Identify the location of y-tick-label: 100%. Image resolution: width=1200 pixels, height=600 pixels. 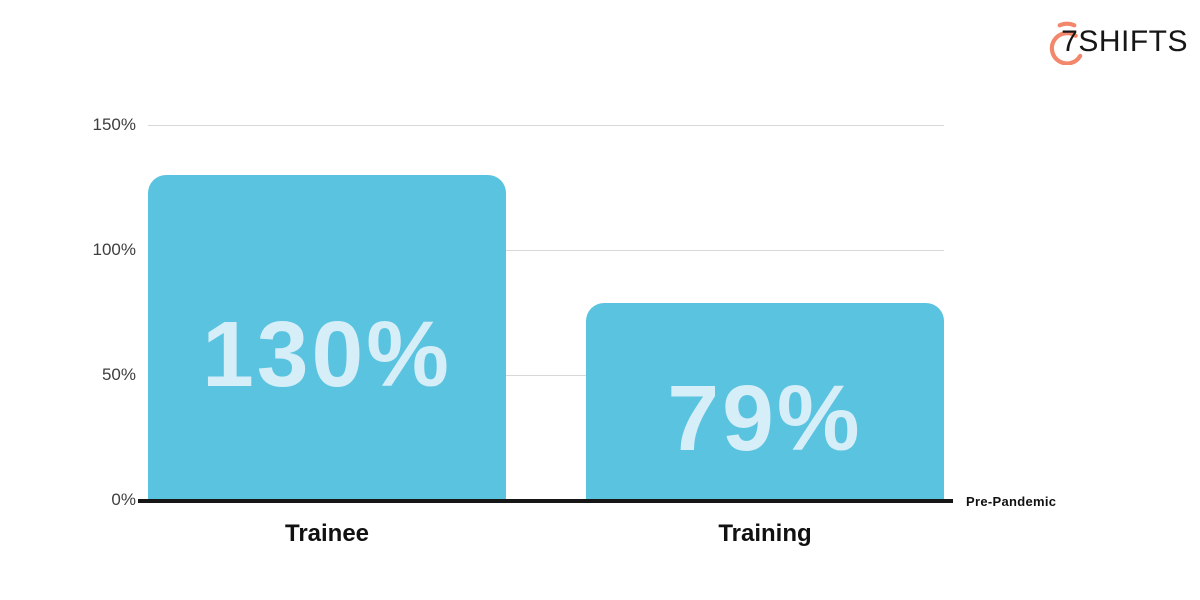
(114, 249).